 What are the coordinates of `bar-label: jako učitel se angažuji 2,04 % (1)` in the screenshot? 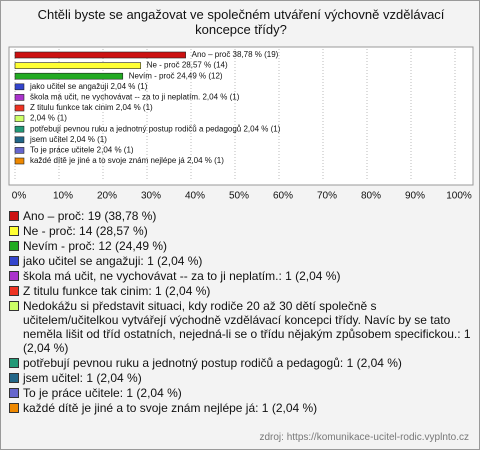 It's located at (88, 86).